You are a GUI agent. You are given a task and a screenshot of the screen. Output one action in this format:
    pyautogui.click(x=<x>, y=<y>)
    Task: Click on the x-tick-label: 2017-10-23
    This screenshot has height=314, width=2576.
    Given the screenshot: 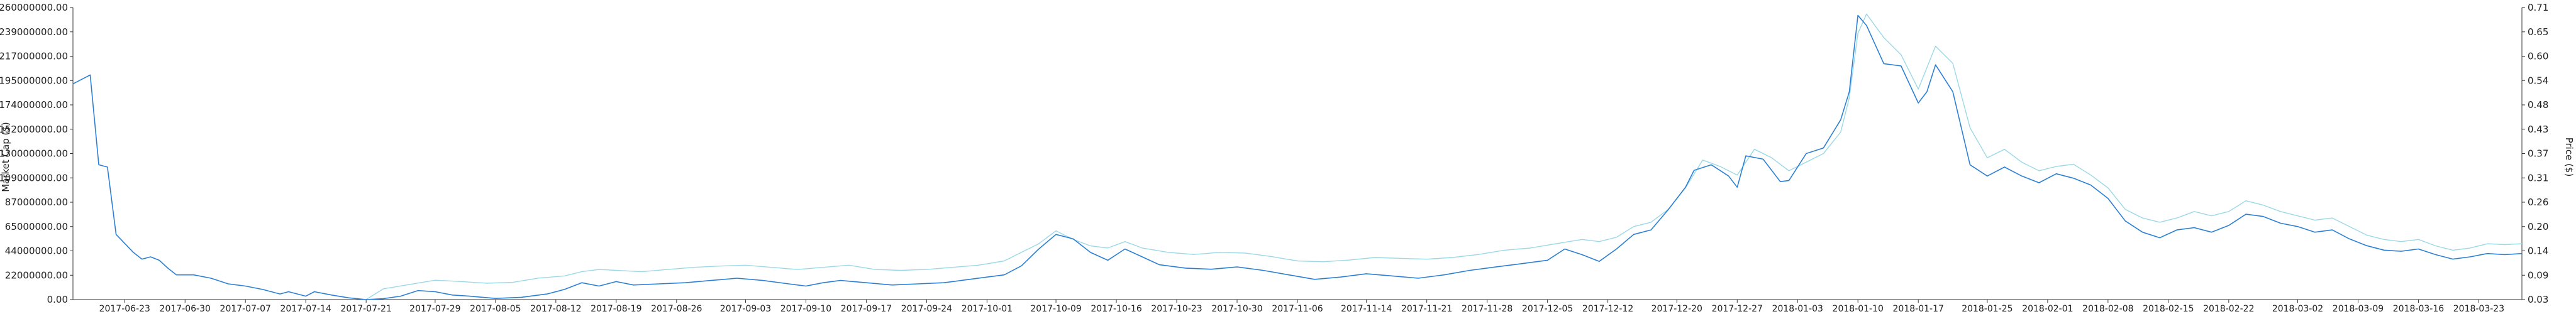 What is the action you would take?
    pyautogui.click(x=1176, y=309)
    